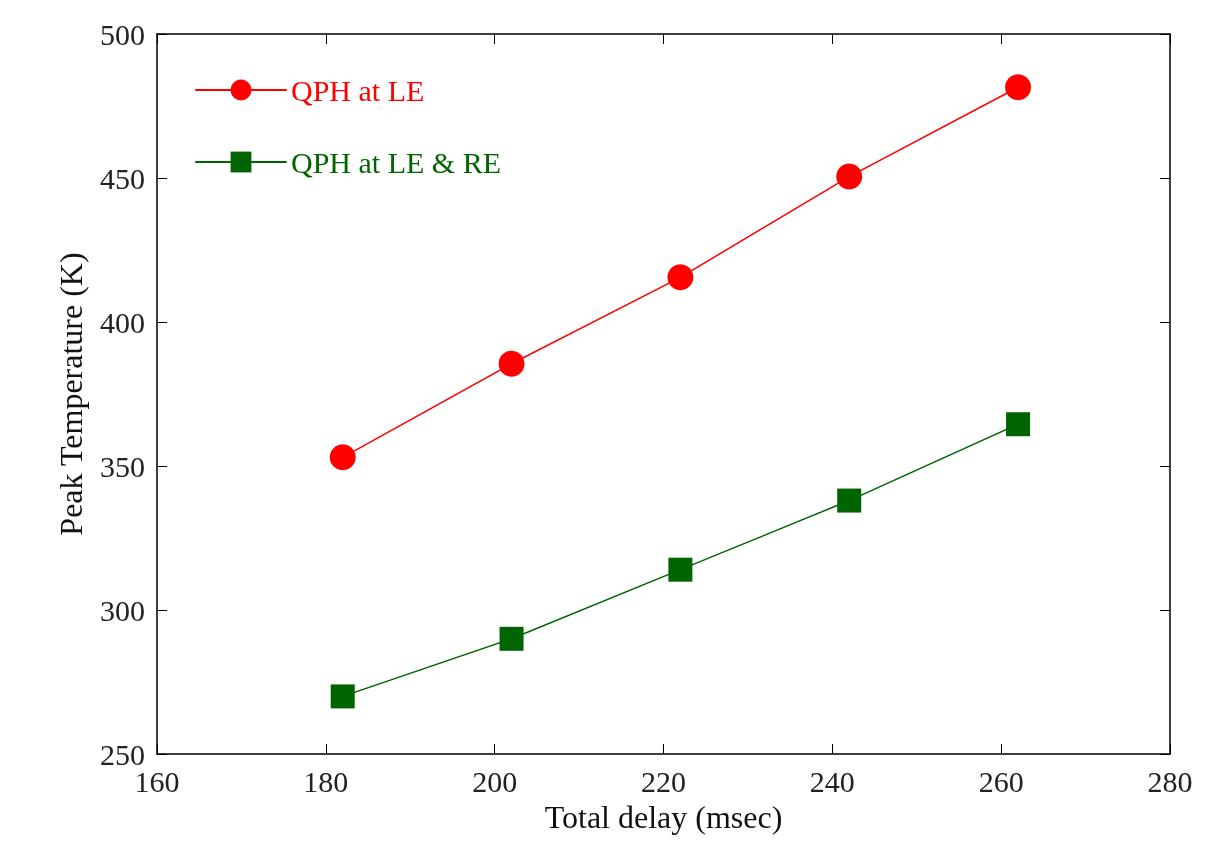  Describe the element at coordinates (495, 781) in the screenshot. I see `x-tick-label: 200` at that location.